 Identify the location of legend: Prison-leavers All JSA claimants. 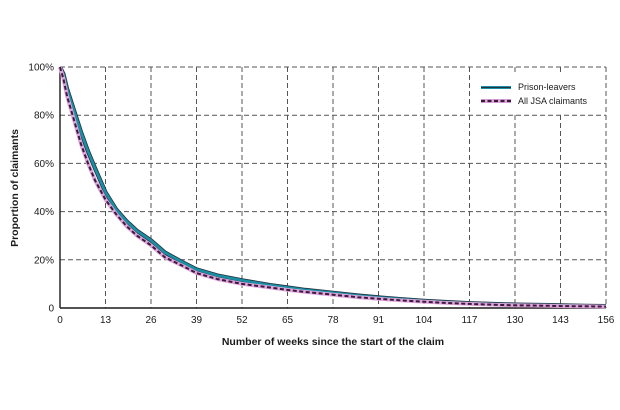
(539, 93).